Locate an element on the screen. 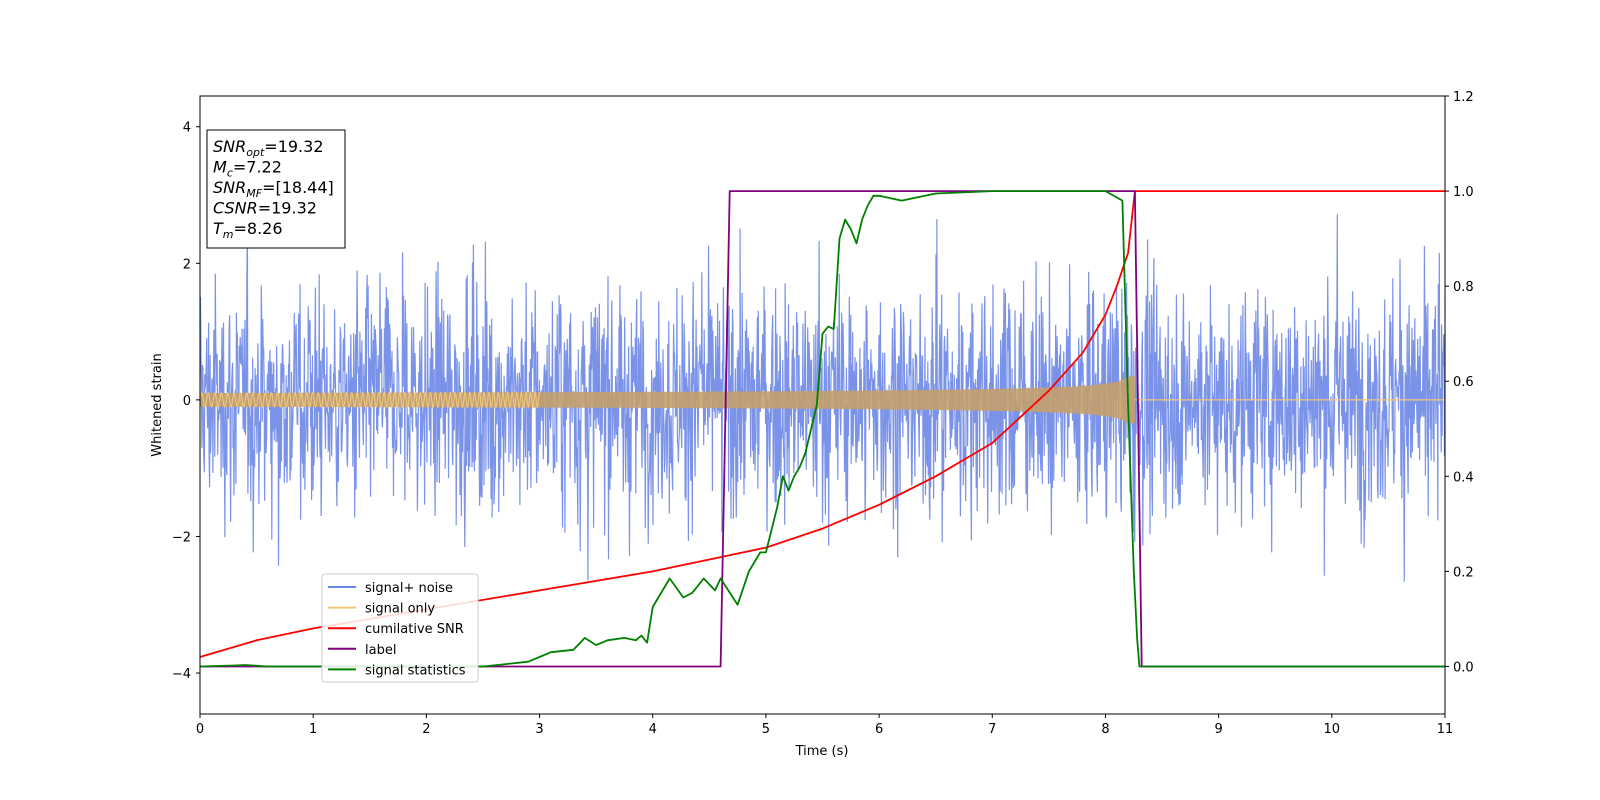  stat-line: SNRMF=[18.44] is located at coordinates (273, 189).